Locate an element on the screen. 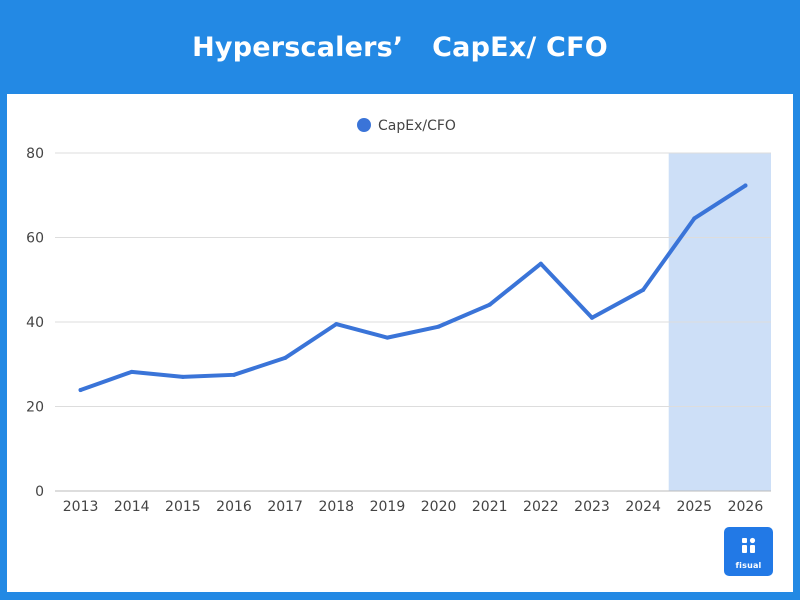 This screenshot has width=800, height=600. x-tick-label: 2025 is located at coordinates (694, 507).